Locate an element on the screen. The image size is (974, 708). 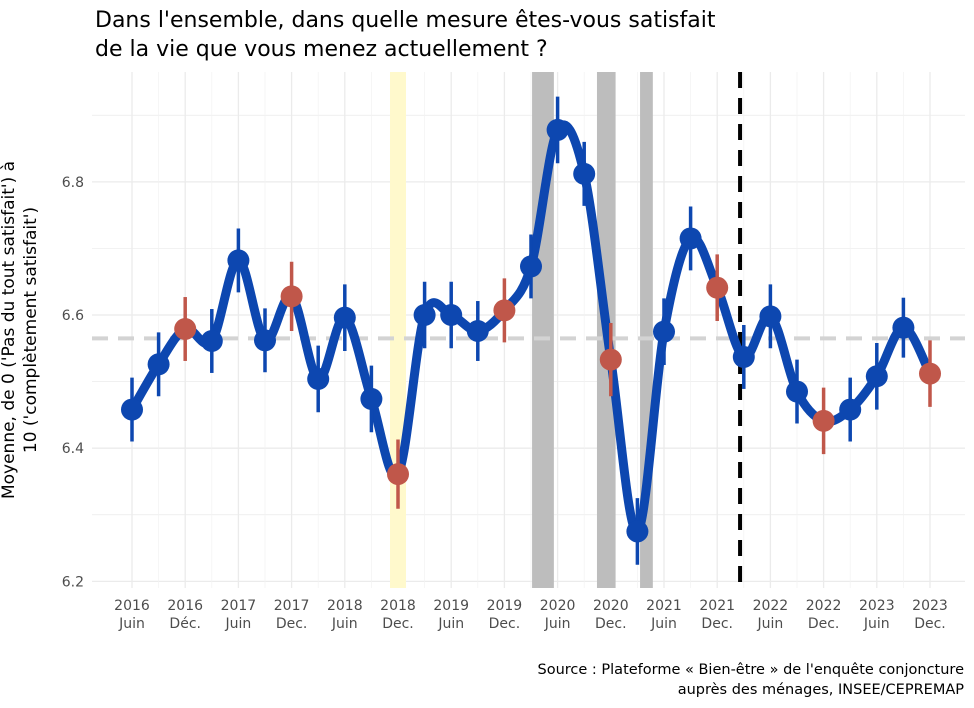
y-tick-label: 6.2 is located at coordinates (73, 582).